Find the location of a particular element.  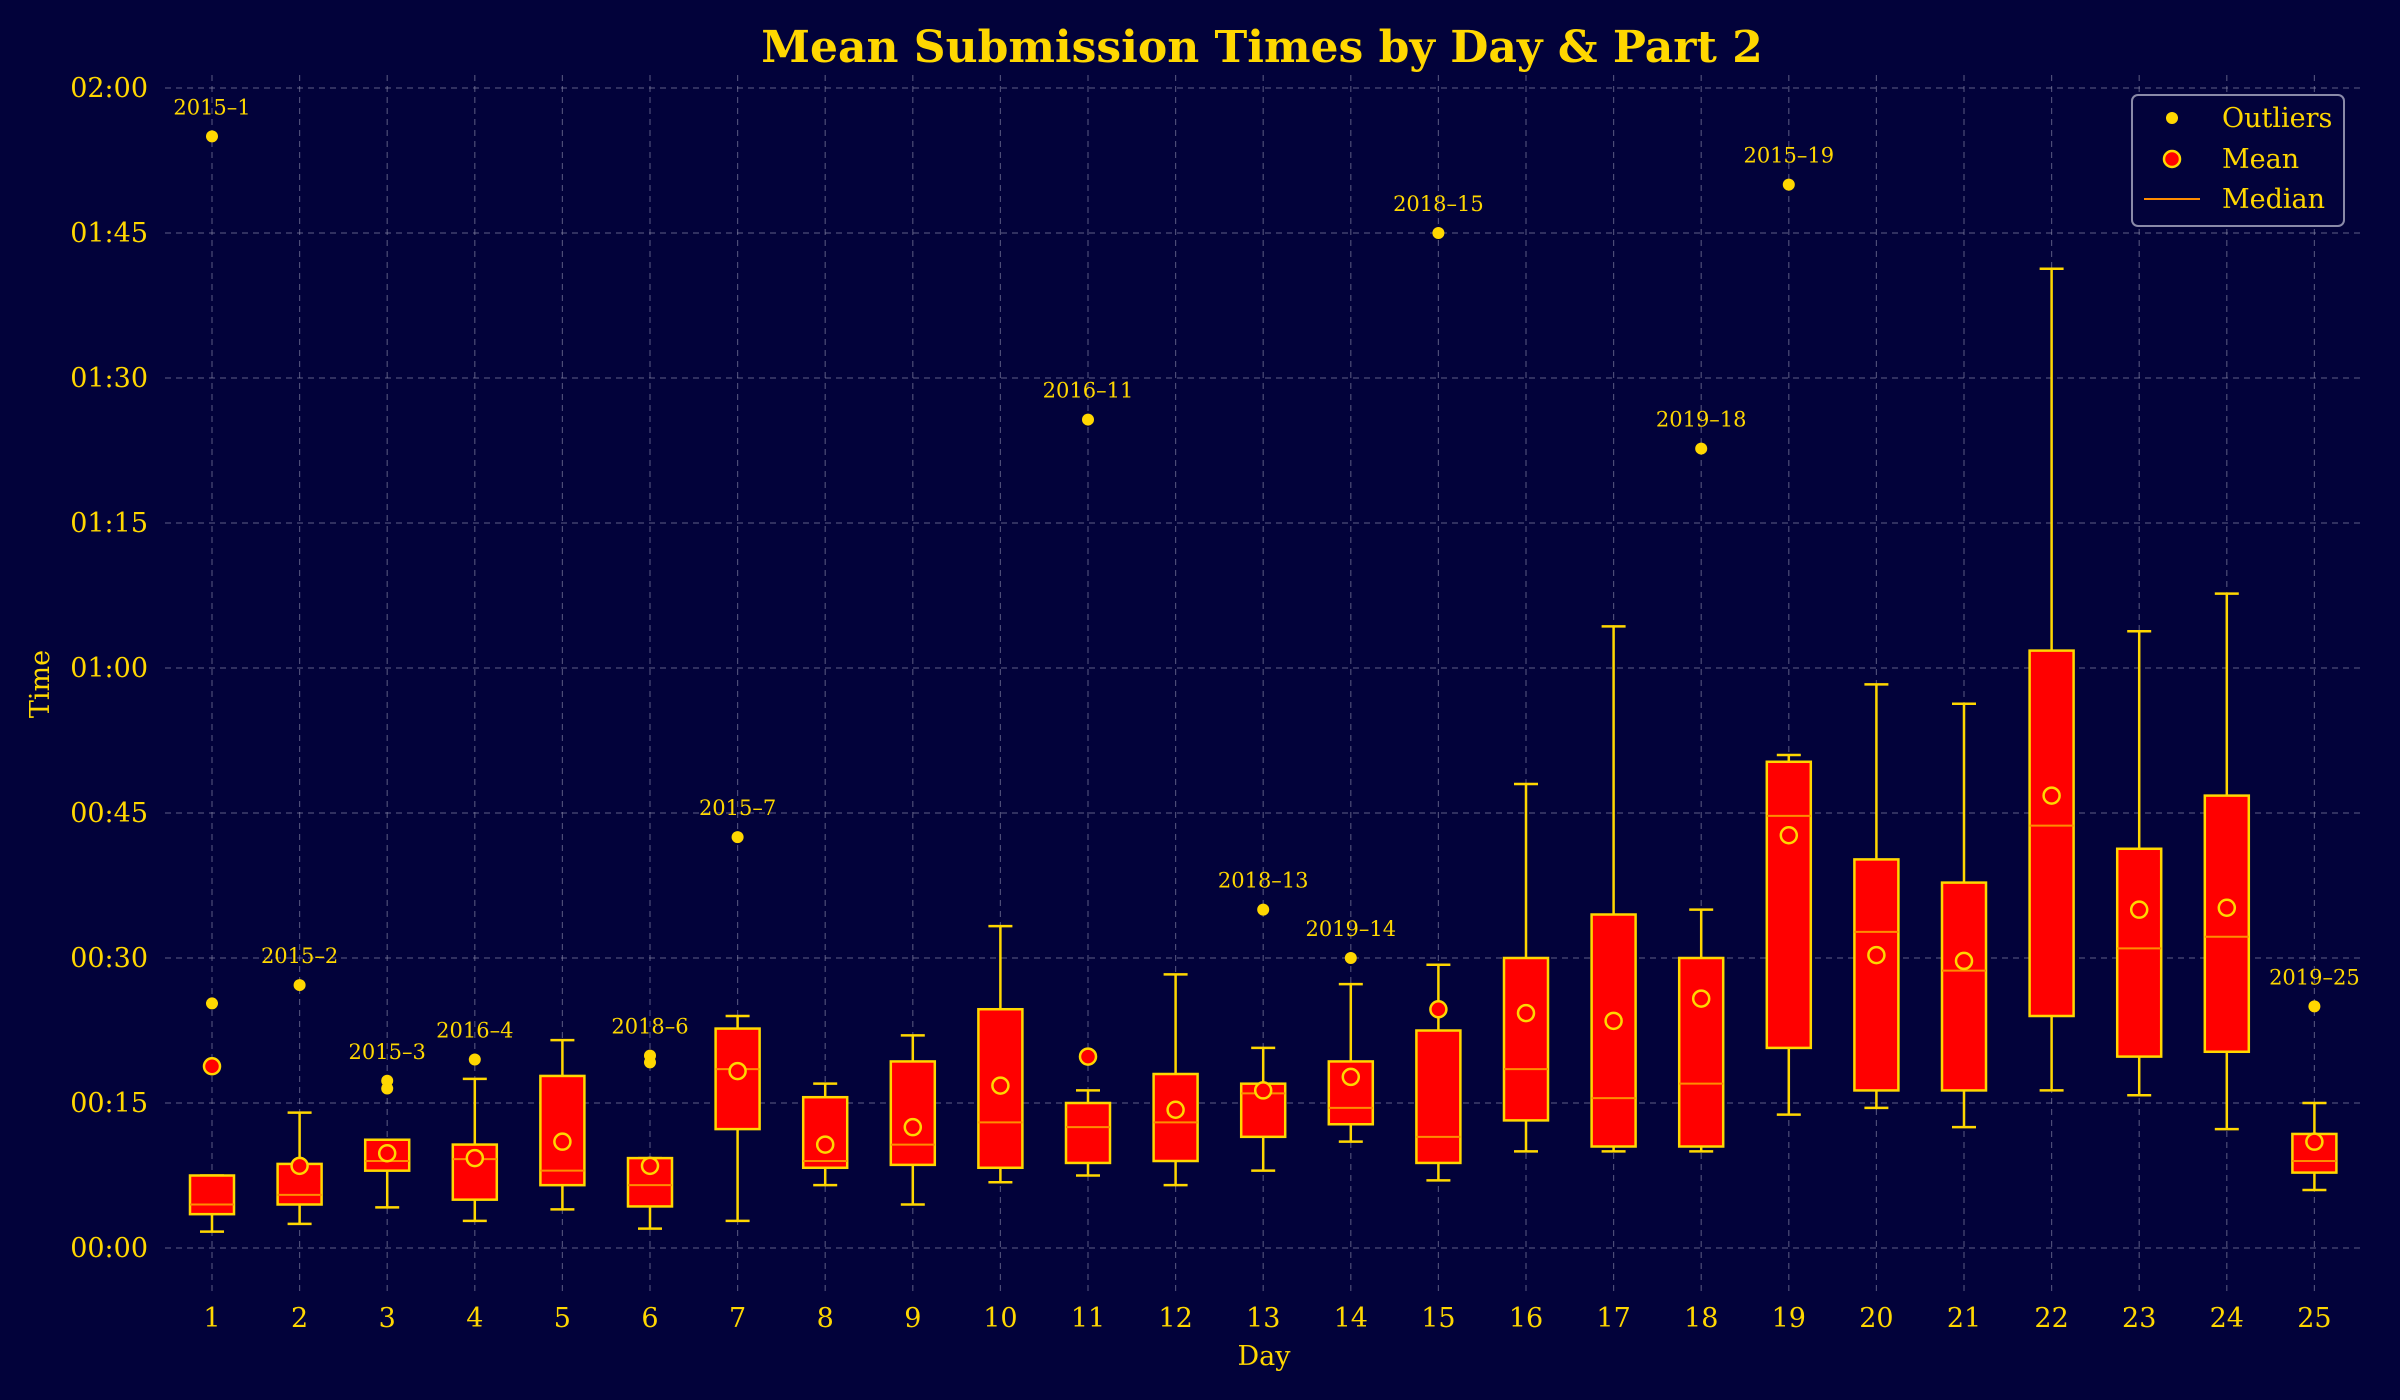

day-16-box is located at coordinates (1526, 1039).